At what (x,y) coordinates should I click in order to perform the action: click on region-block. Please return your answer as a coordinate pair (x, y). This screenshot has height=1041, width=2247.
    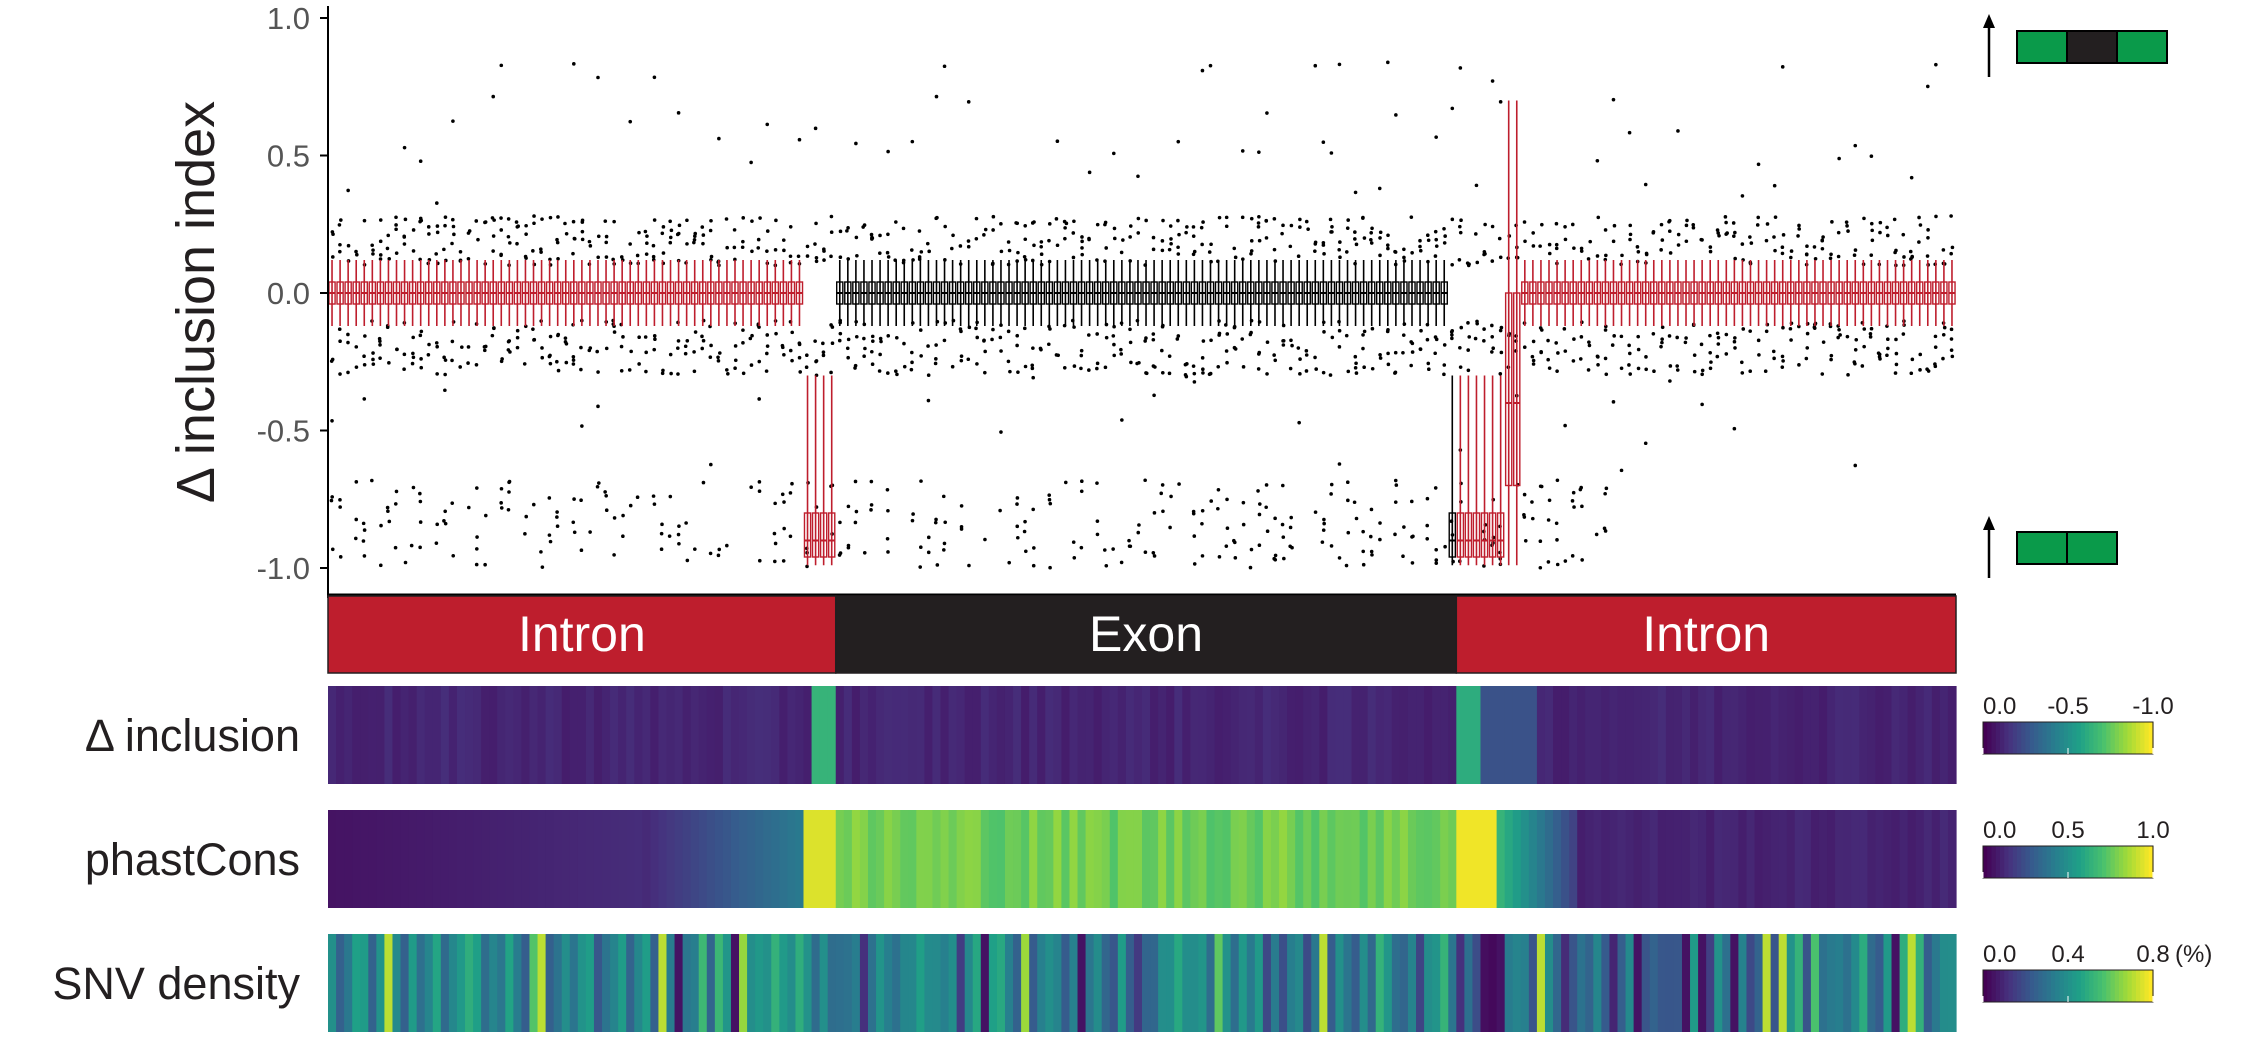
    Looking at the image, I should click on (1706, 634).